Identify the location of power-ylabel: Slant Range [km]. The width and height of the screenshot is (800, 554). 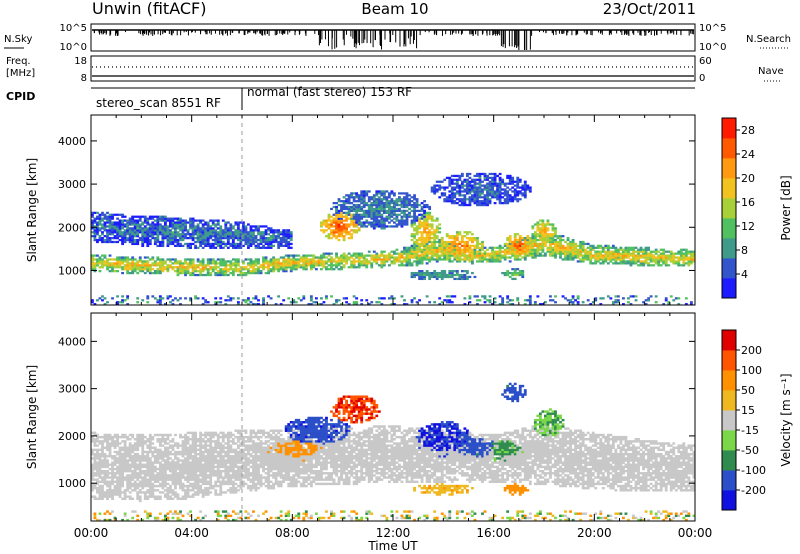
(32, 210).